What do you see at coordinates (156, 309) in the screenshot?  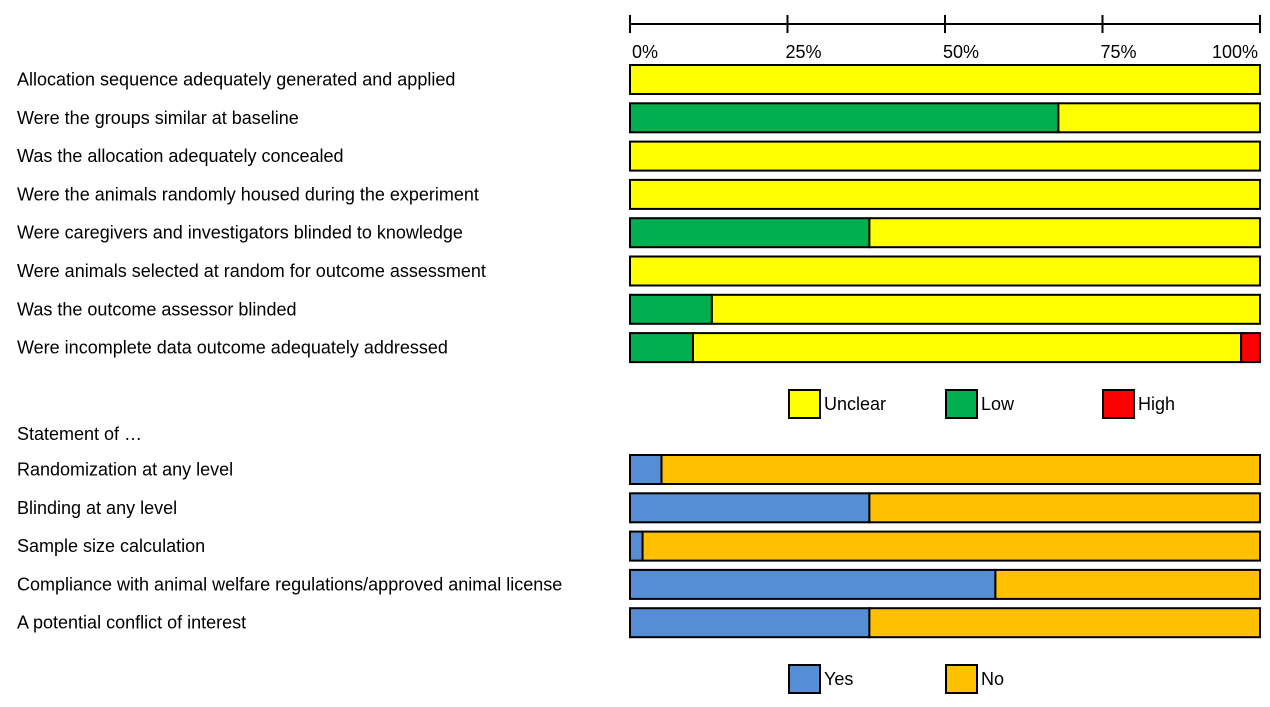 I see `domain-category-label: Was the outcome assessor blinded` at bounding box center [156, 309].